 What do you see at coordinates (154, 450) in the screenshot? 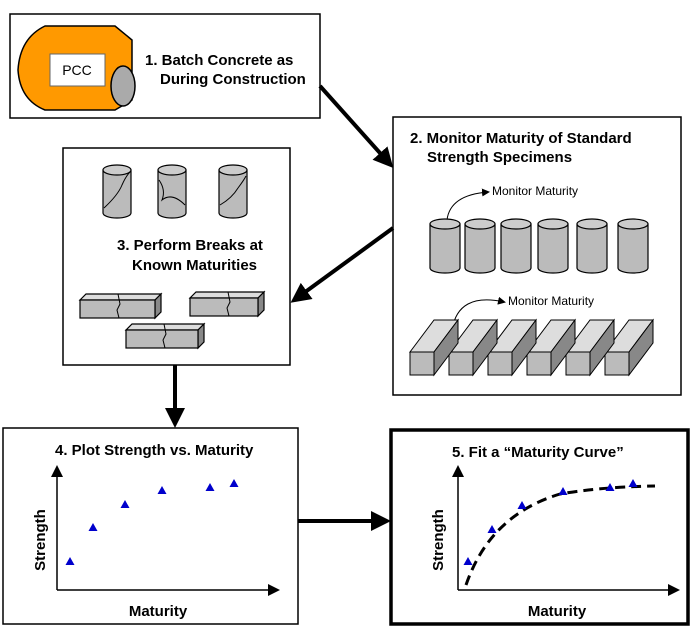
I see `step4-title: 4. Plot Strength vs. Maturity` at bounding box center [154, 450].